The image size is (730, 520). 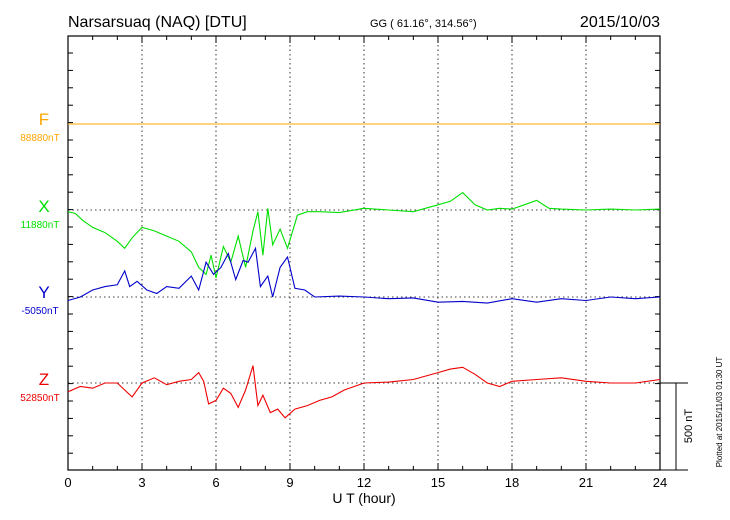 I want to click on baseline-value-f: 88880nT, so click(x=39, y=138).